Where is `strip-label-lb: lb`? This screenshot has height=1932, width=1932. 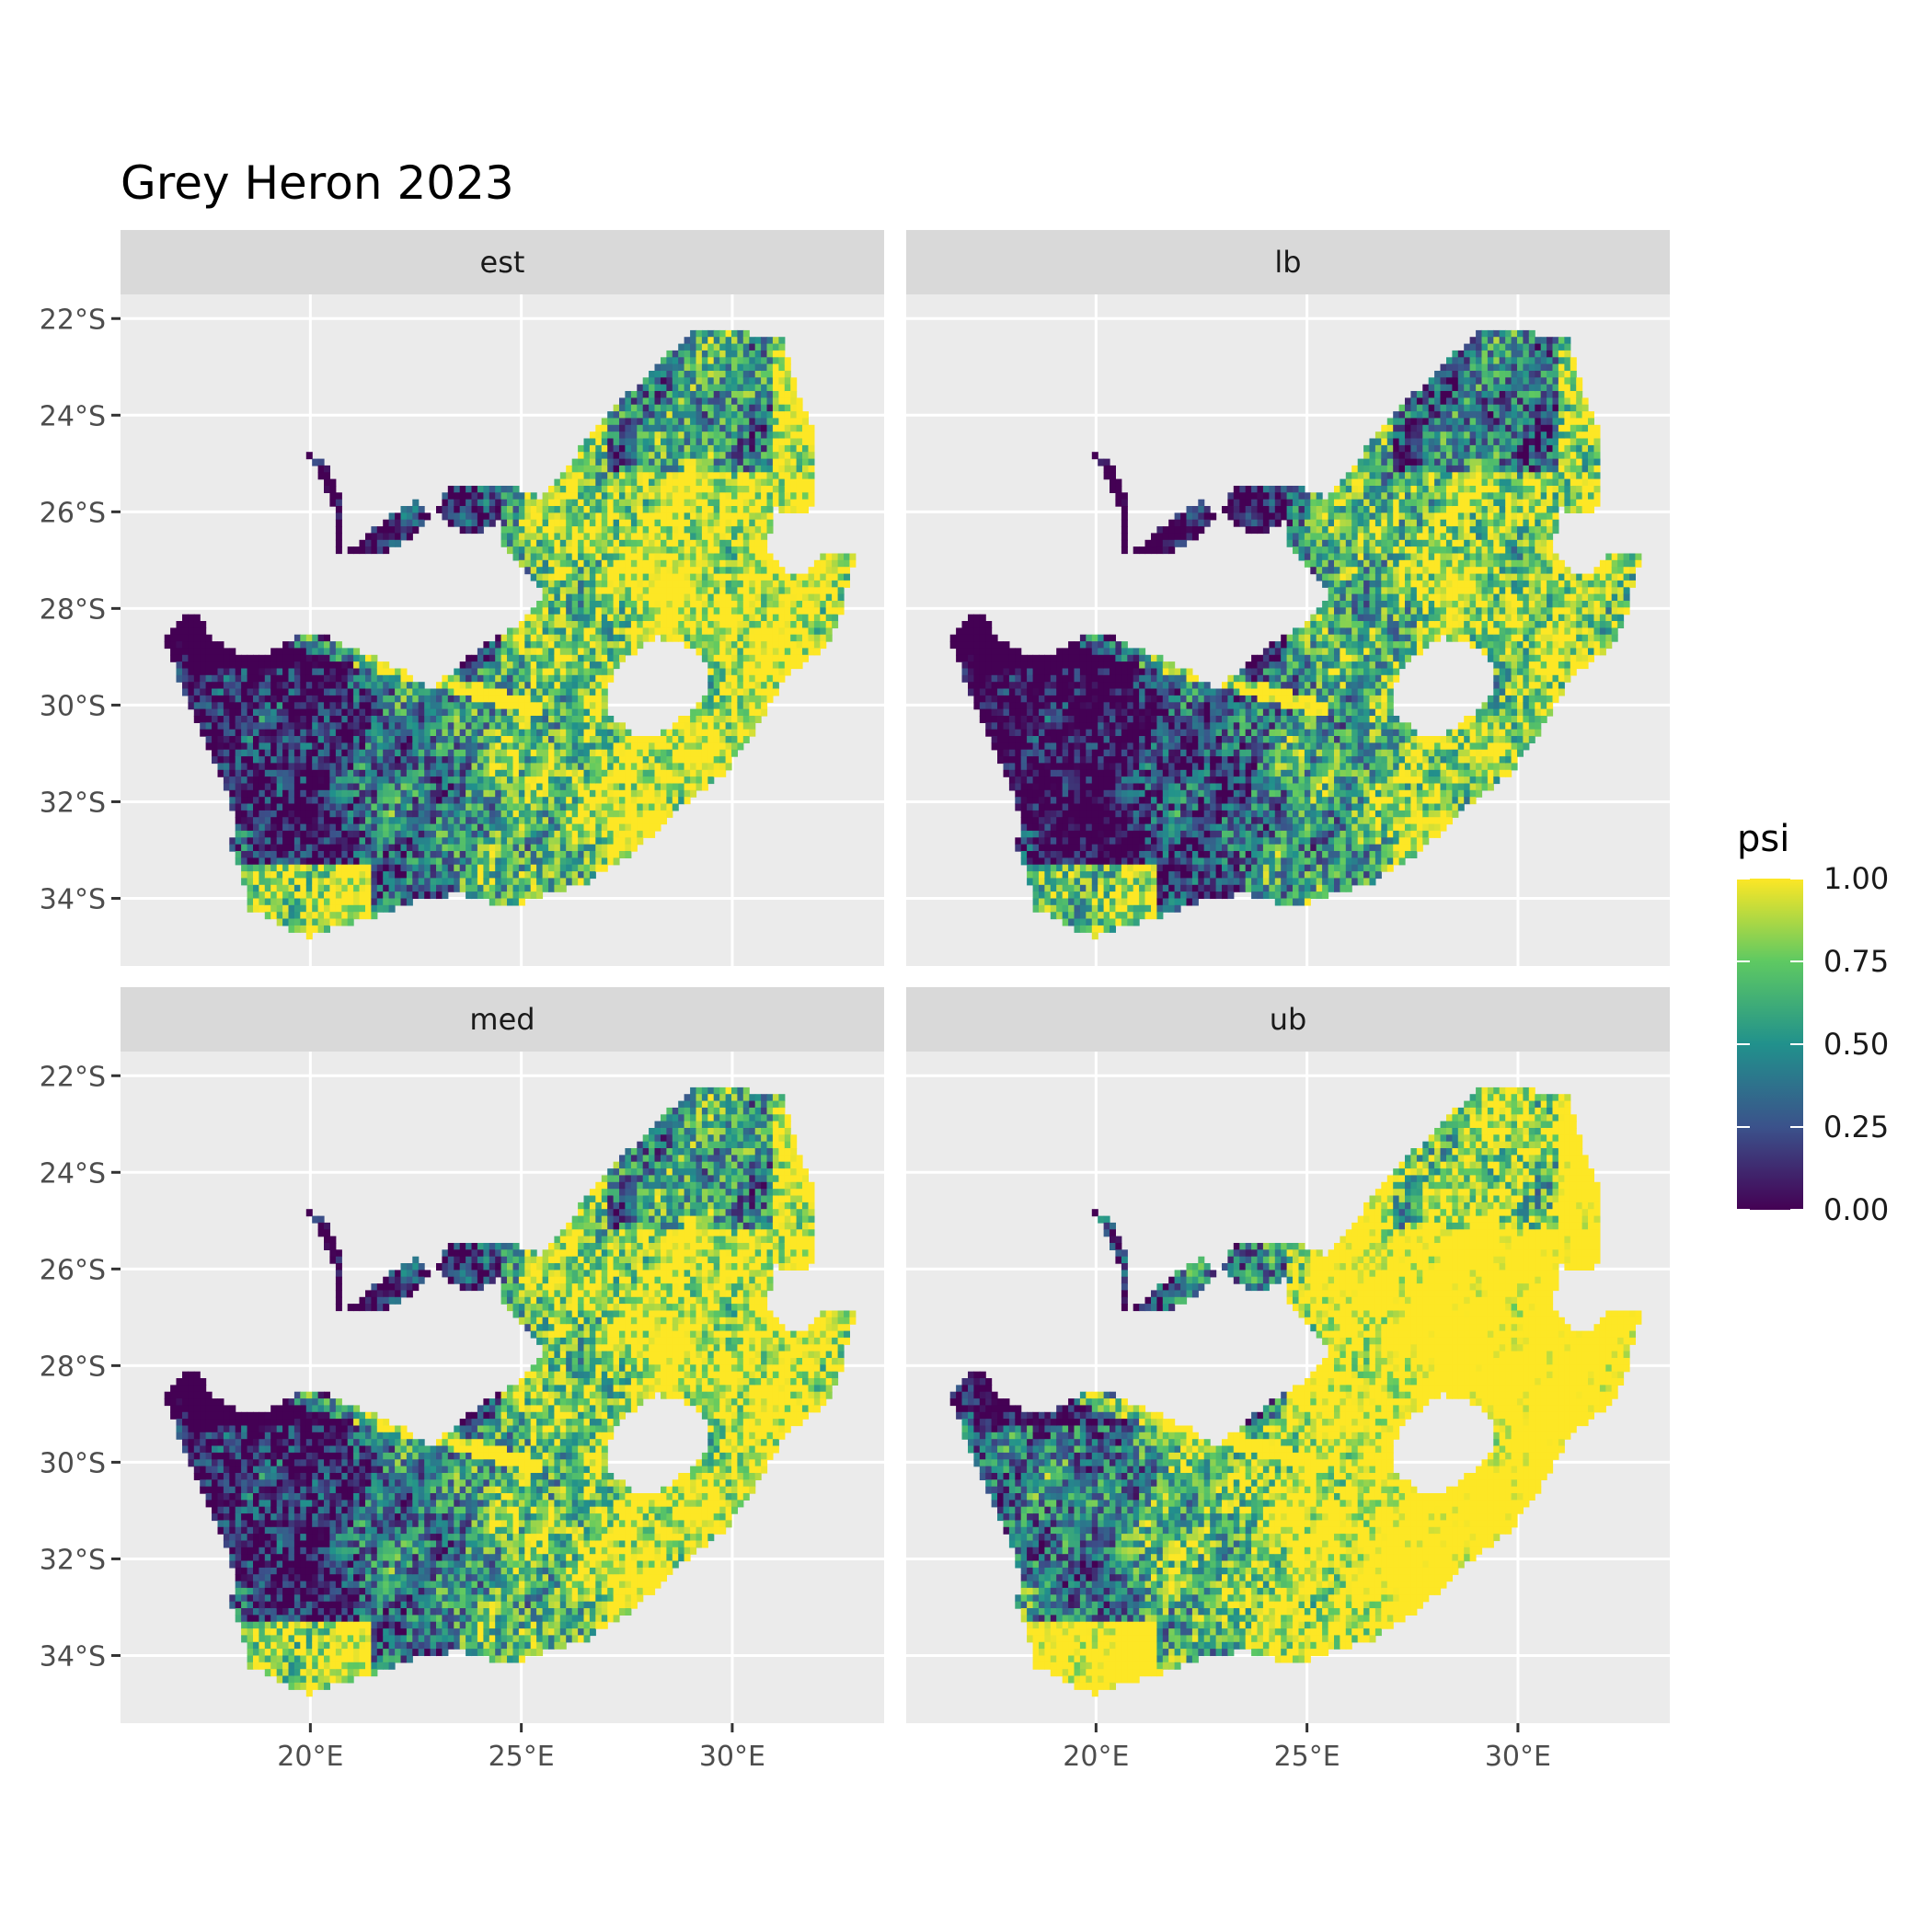 strip-label-lb: lb is located at coordinates (1287, 262).